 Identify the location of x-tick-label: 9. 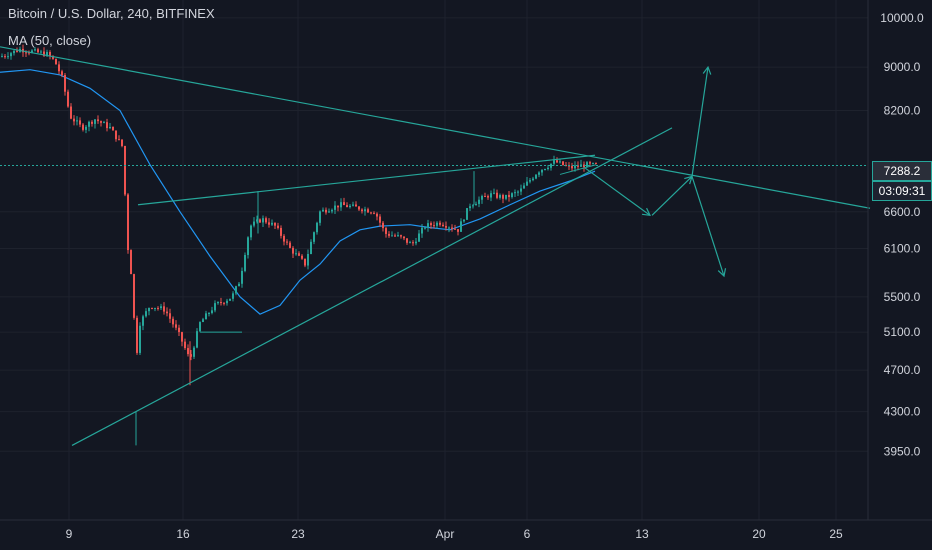
(69, 534).